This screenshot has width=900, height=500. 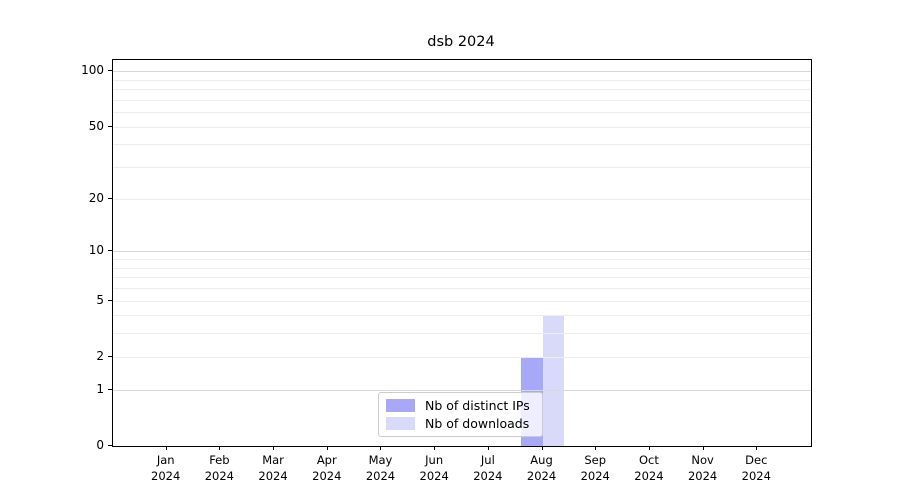 What do you see at coordinates (541, 468) in the screenshot?
I see `x-tick-label: Aug 2024` at bounding box center [541, 468].